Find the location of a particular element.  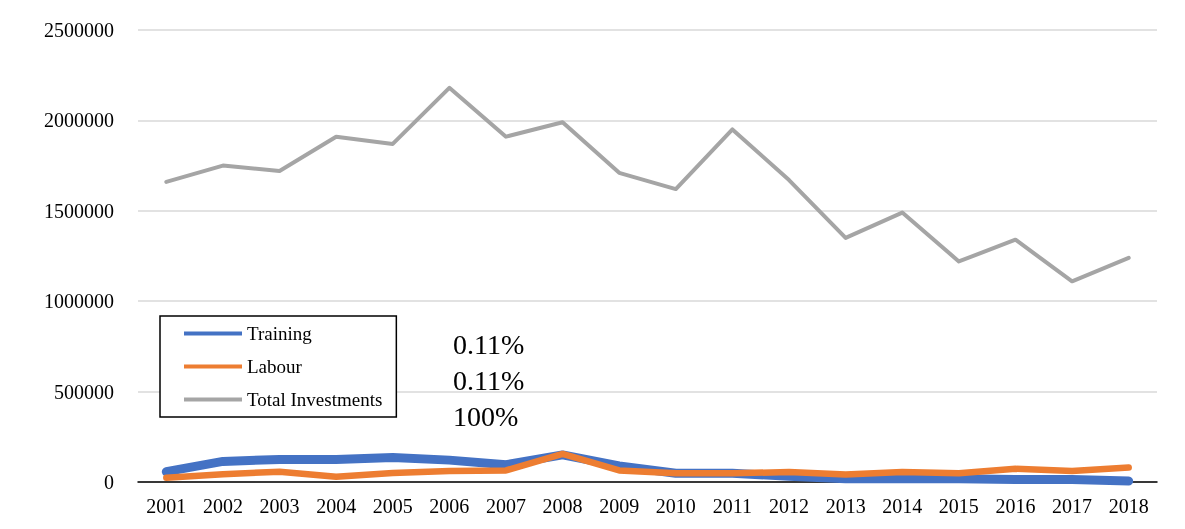

legend-label: Labour is located at coordinates (275, 366).